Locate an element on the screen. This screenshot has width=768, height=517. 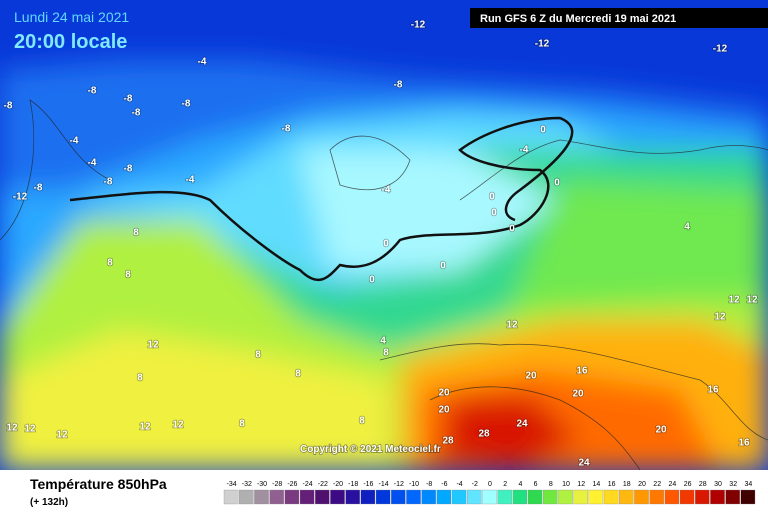
scale-label: -18 is located at coordinates (353, 484).